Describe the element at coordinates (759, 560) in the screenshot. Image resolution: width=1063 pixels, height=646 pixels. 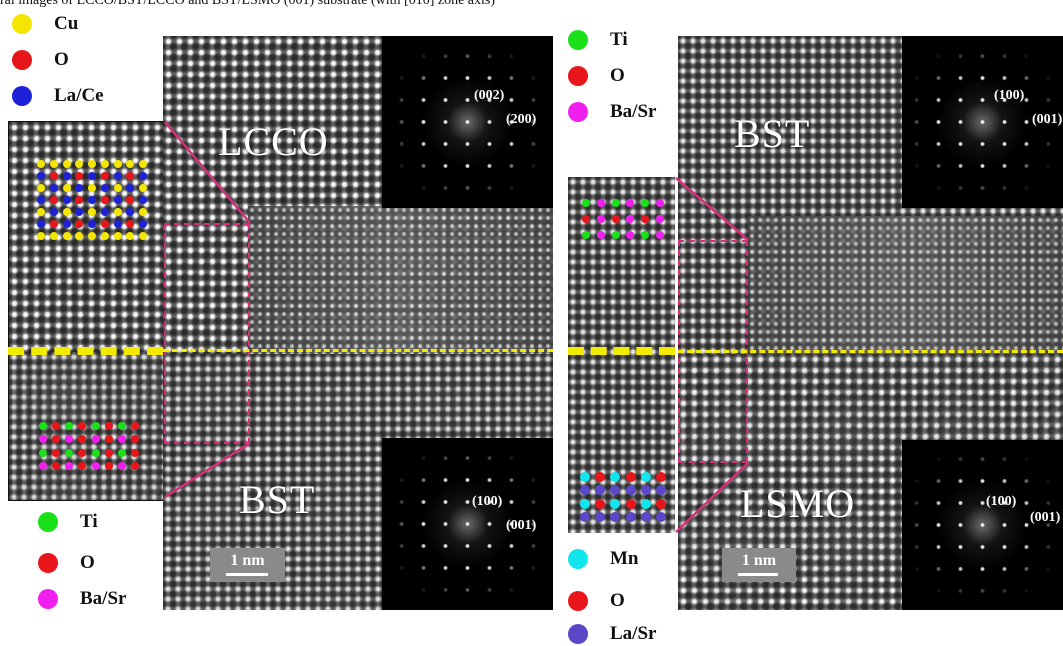
I see `scale-bar-label: 1 nm` at that location.